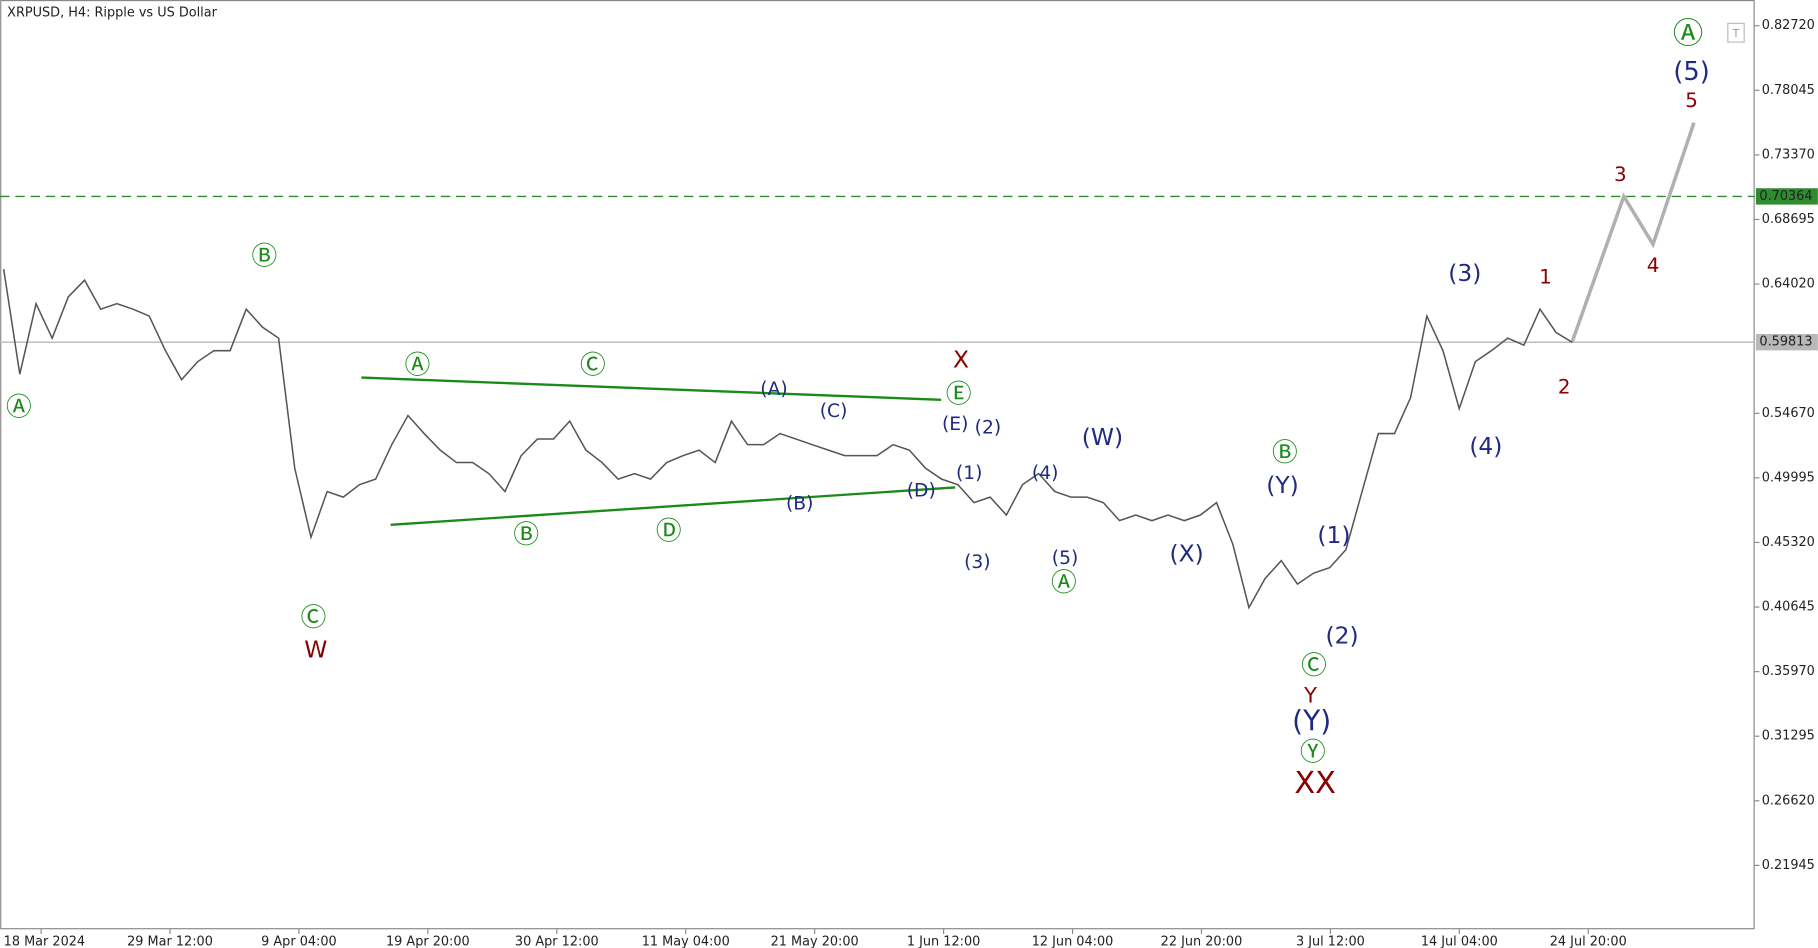  Describe the element at coordinates (1788, 284) in the screenshot. I see `y-tick-label: 0.64020` at that location.